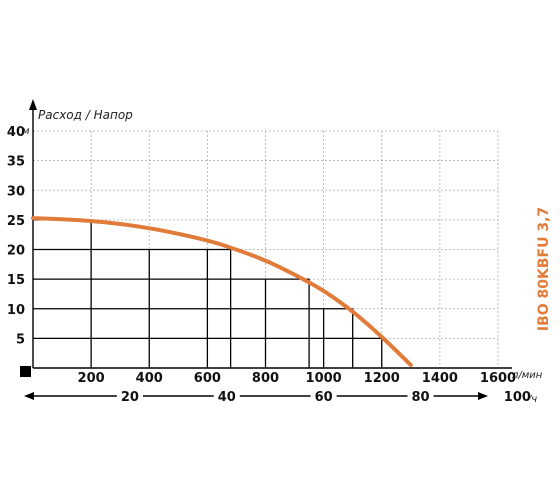 This screenshot has width=560, height=504. What do you see at coordinates (527, 375) in the screenshot?
I see `x-unit-label: л/мин` at bounding box center [527, 375].